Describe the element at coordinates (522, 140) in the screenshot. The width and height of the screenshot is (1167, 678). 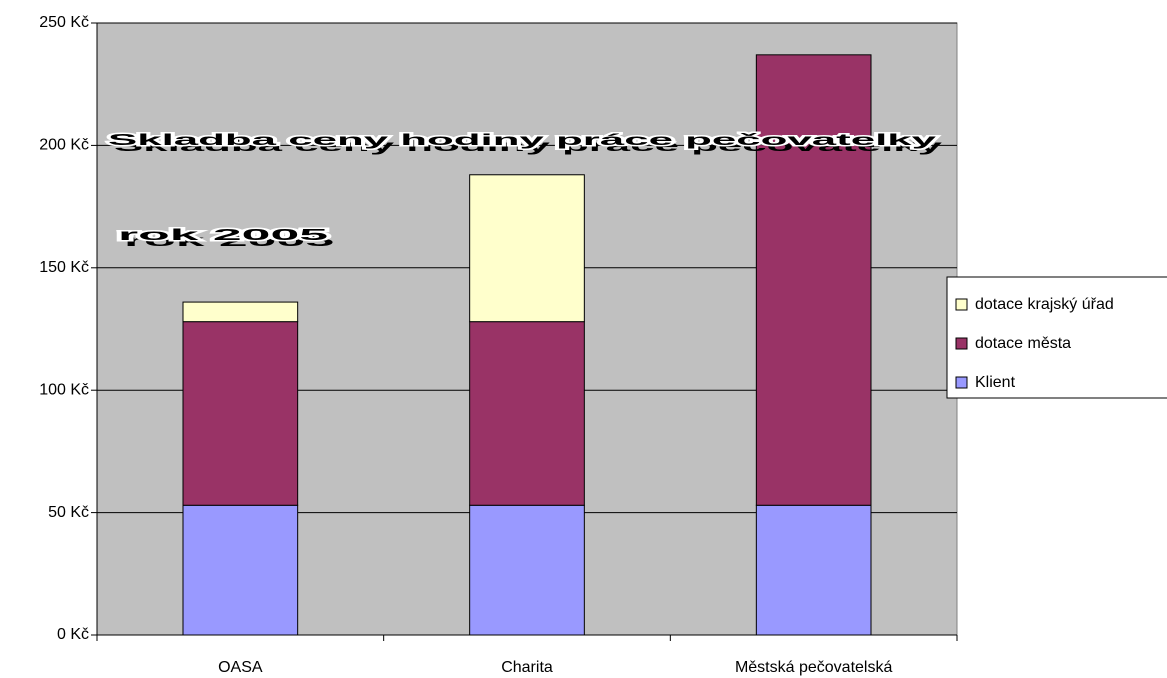
I see `chart-title: Skladba ceny hodiny práce pečovatelky` at that location.